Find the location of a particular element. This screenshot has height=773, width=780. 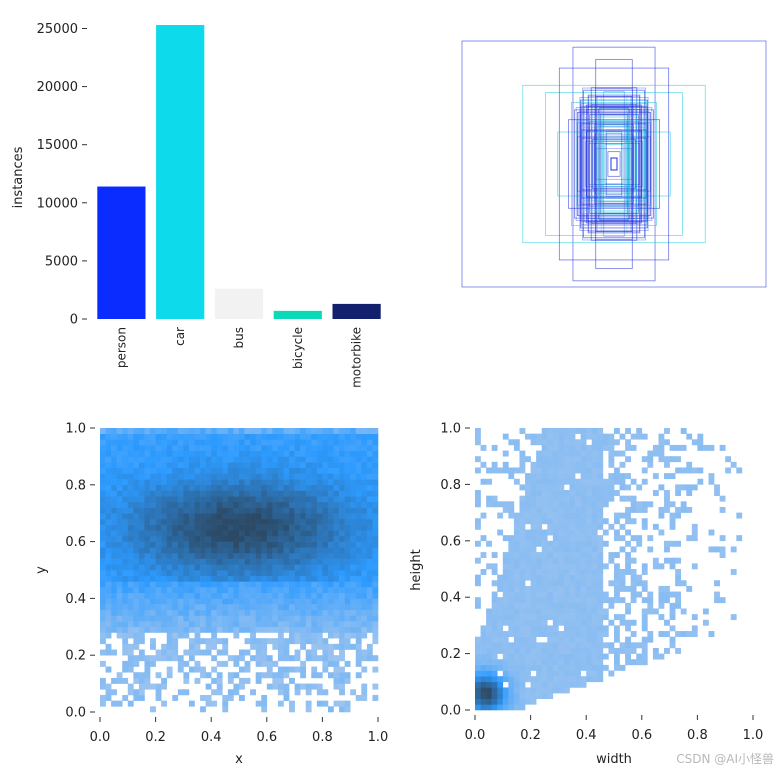

label-box is located at coordinates (614, 164).